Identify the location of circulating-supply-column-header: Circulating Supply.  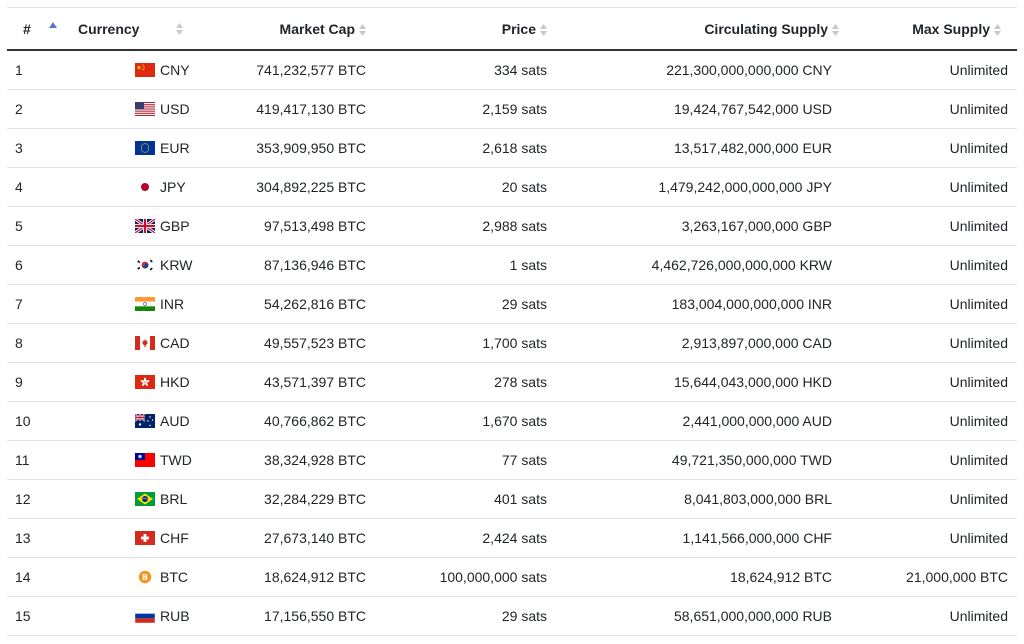
(711, 29).